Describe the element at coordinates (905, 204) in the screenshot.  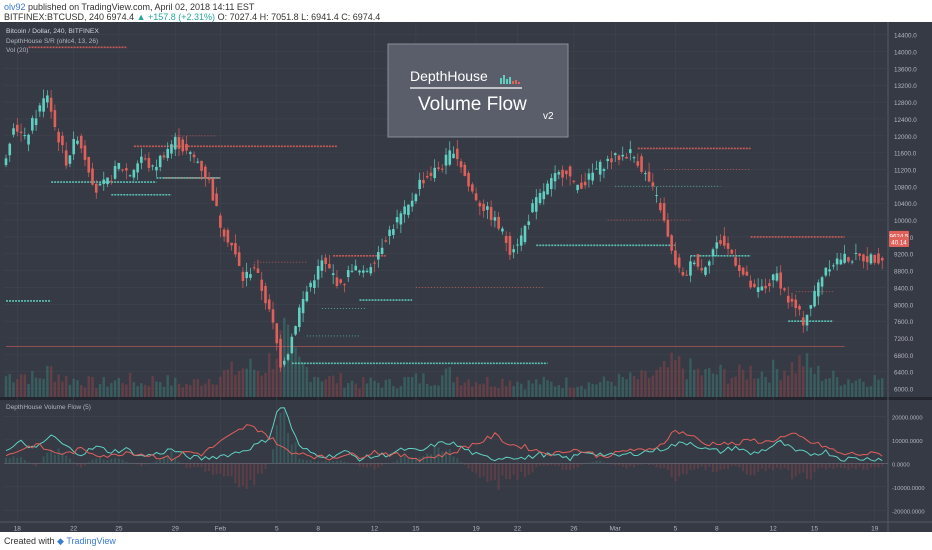
I see `price-tick-label: 10400.0` at that location.